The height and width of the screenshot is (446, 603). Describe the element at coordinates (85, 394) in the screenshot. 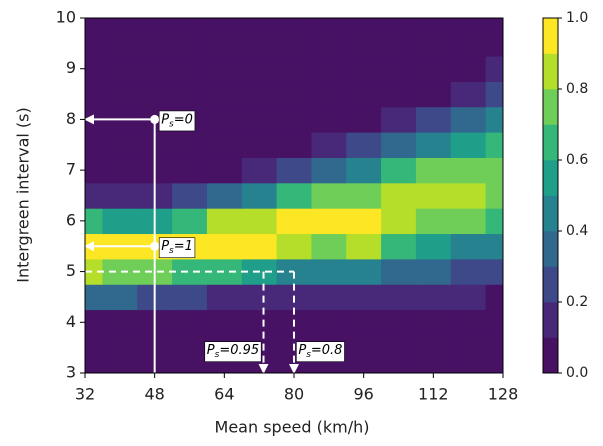

I see `x-tick-label: 32` at that location.